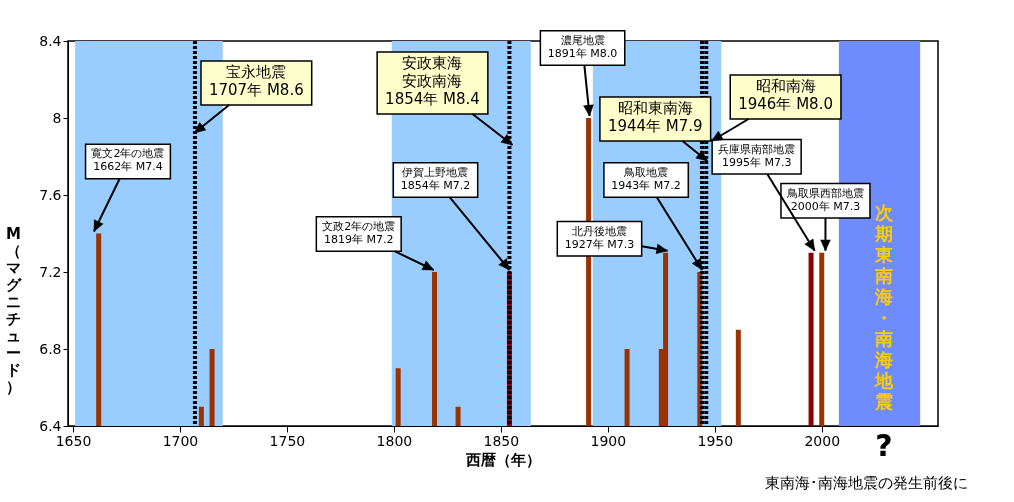 The image size is (1014, 502). What do you see at coordinates (50, 40) in the screenshot?
I see `y-tick-label: 8.4` at bounding box center [50, 40].